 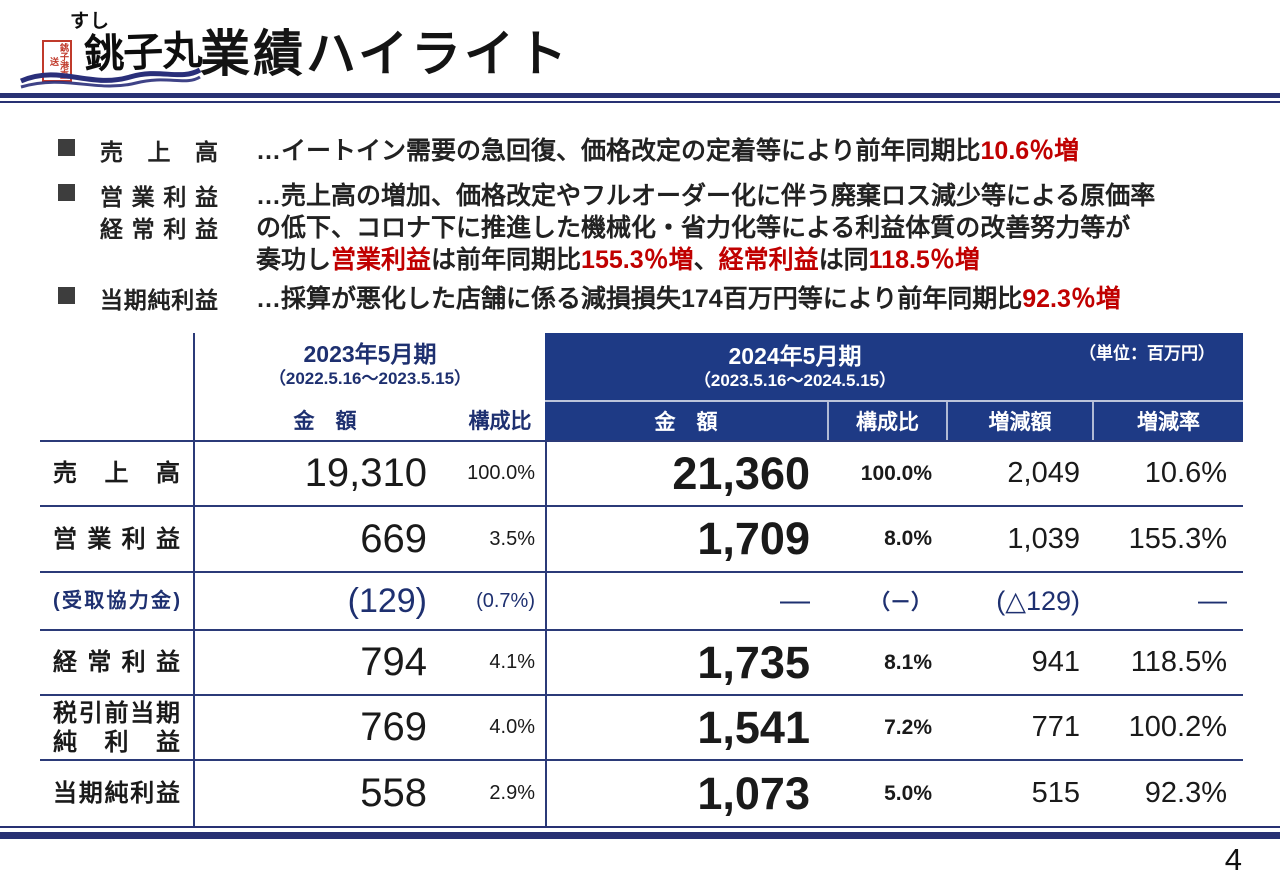 What do you see at coordinates (500, 661) in the screenshot?
I see `cell-ratio-2023: 4.1%` at bounding box center [500, 661].